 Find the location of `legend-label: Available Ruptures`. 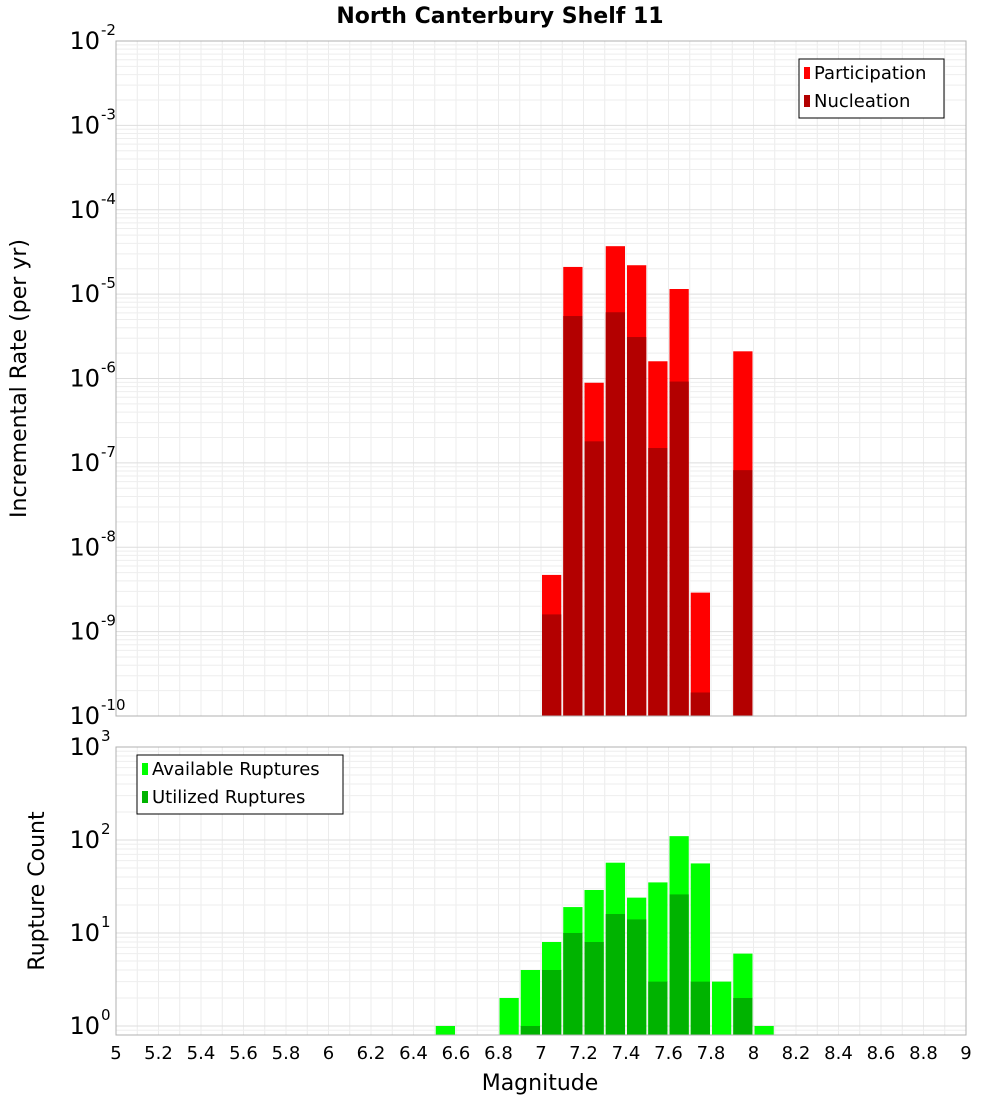

legend-label: Available Ruptures is located at coordinates (236, 769).